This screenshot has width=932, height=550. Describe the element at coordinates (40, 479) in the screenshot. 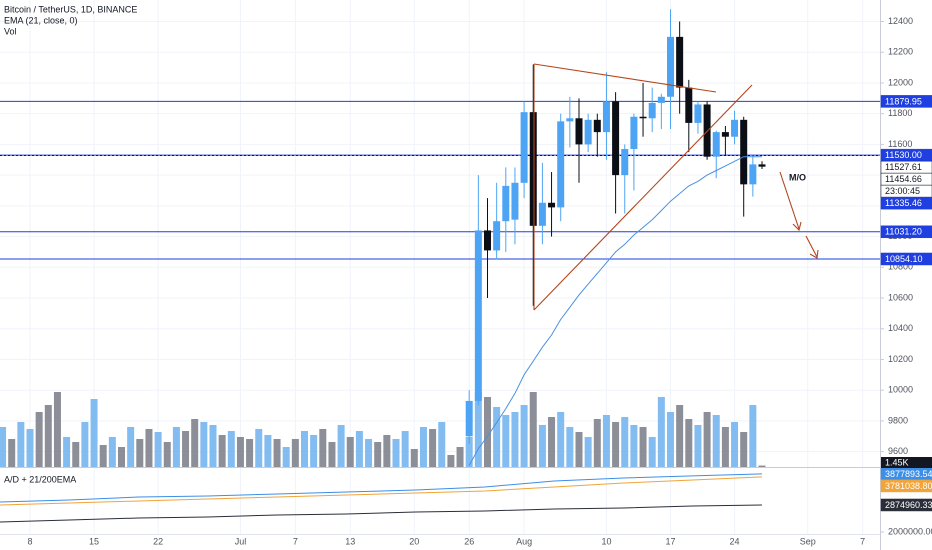

I see `lower-title: A/D + 21/200EMA` at that location.